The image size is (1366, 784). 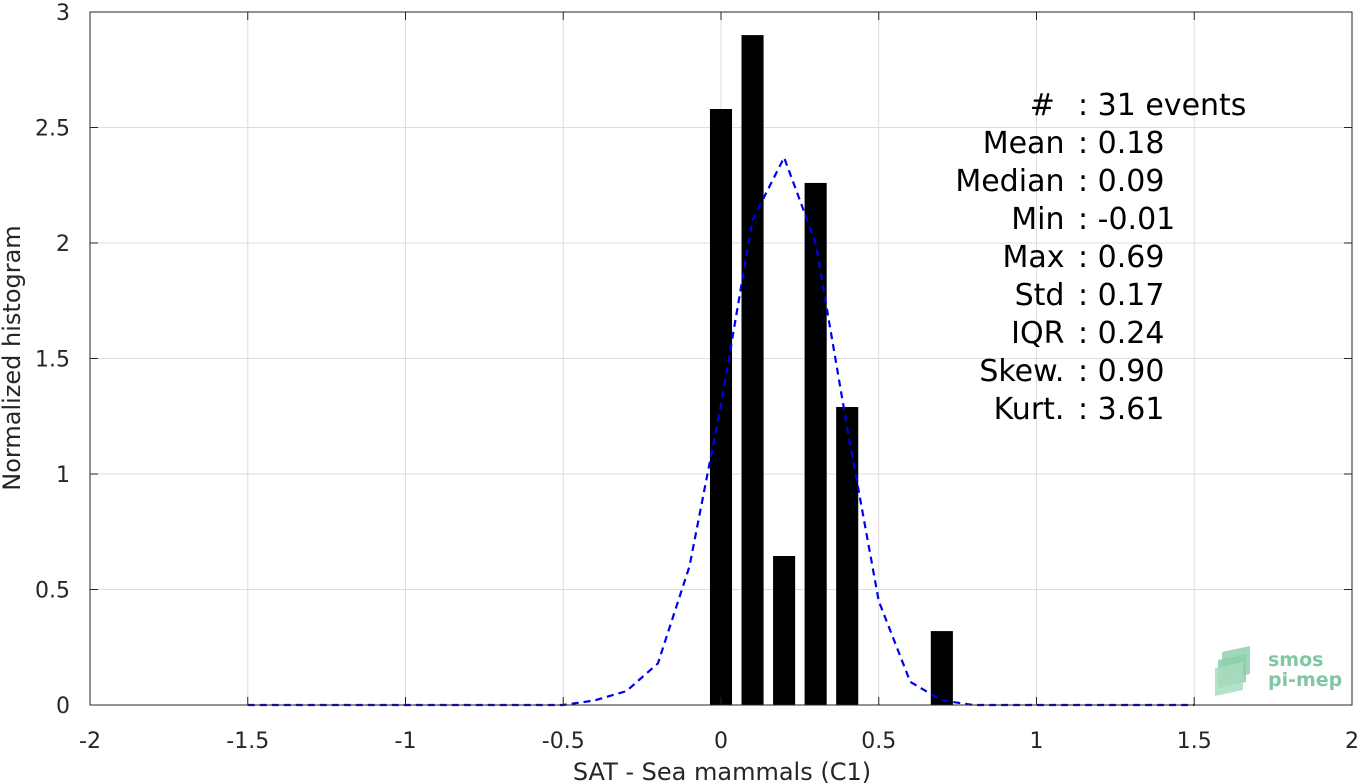 I want to click on x-tick-label: -1, so click(x=406, y=741).